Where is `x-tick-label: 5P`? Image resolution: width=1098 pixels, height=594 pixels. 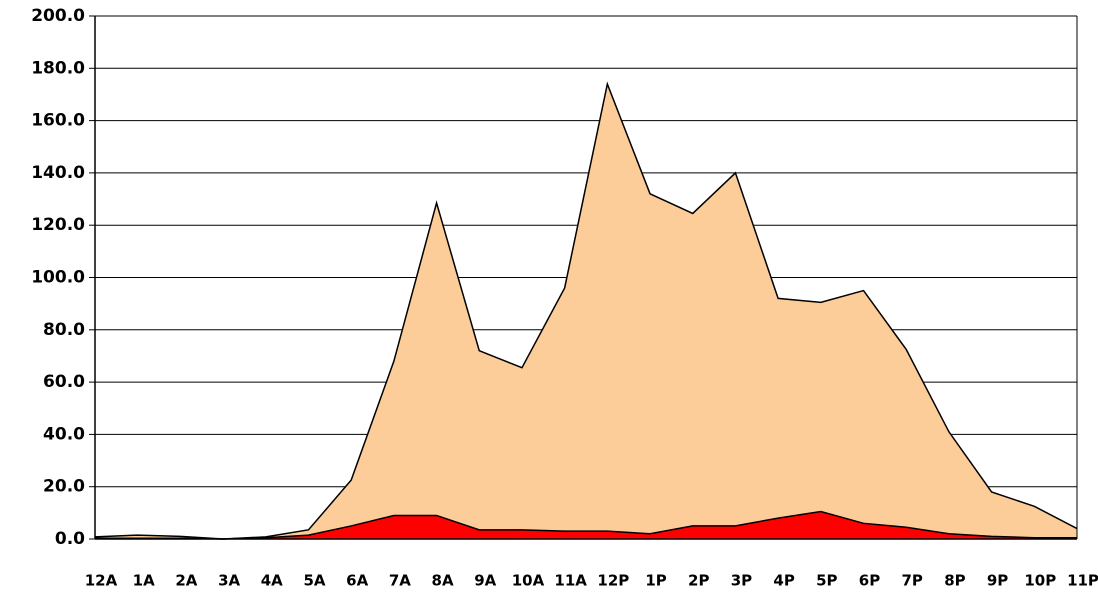
x-tick-label: 5P is located at coordinates (826, 581).